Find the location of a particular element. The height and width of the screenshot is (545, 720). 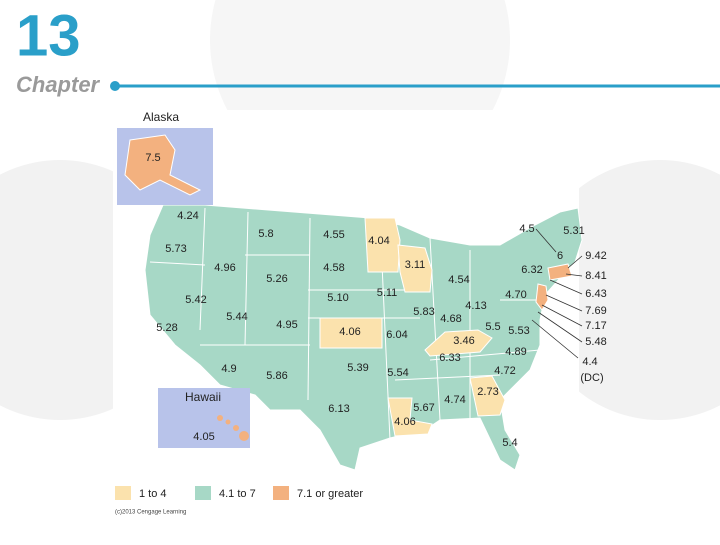

alaska-shape is located at coordinates (163, 165).